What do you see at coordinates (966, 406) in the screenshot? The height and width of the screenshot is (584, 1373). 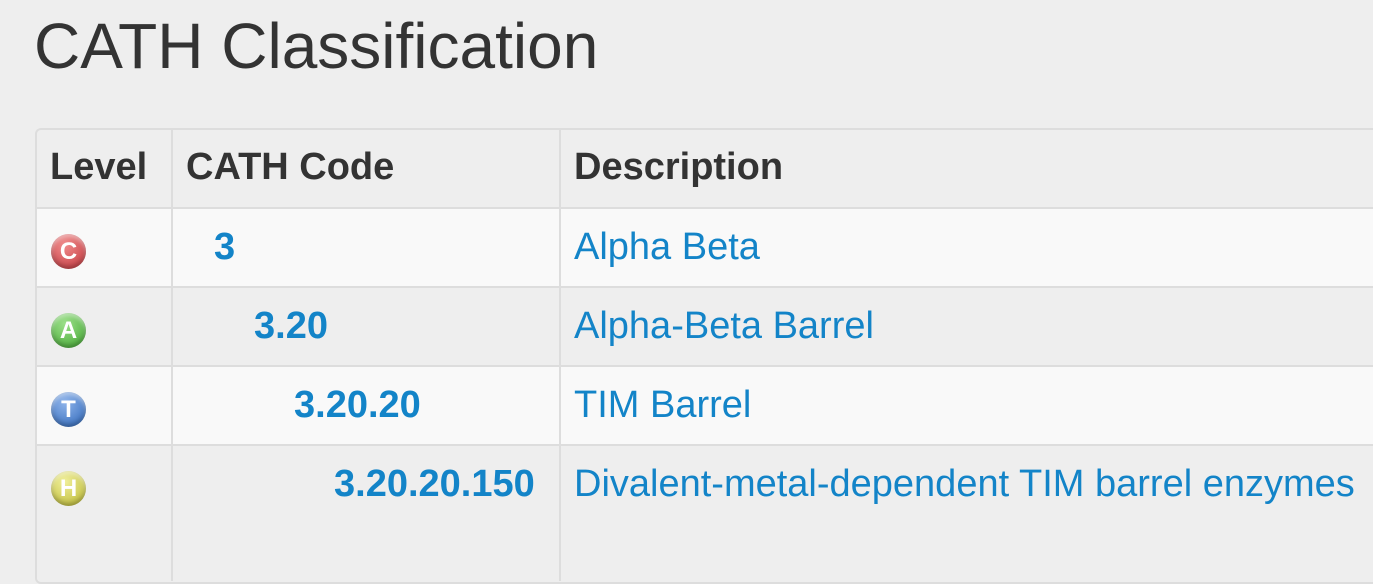 I see `description-cell: TIM Barrel` at bounding box center [966, 406].